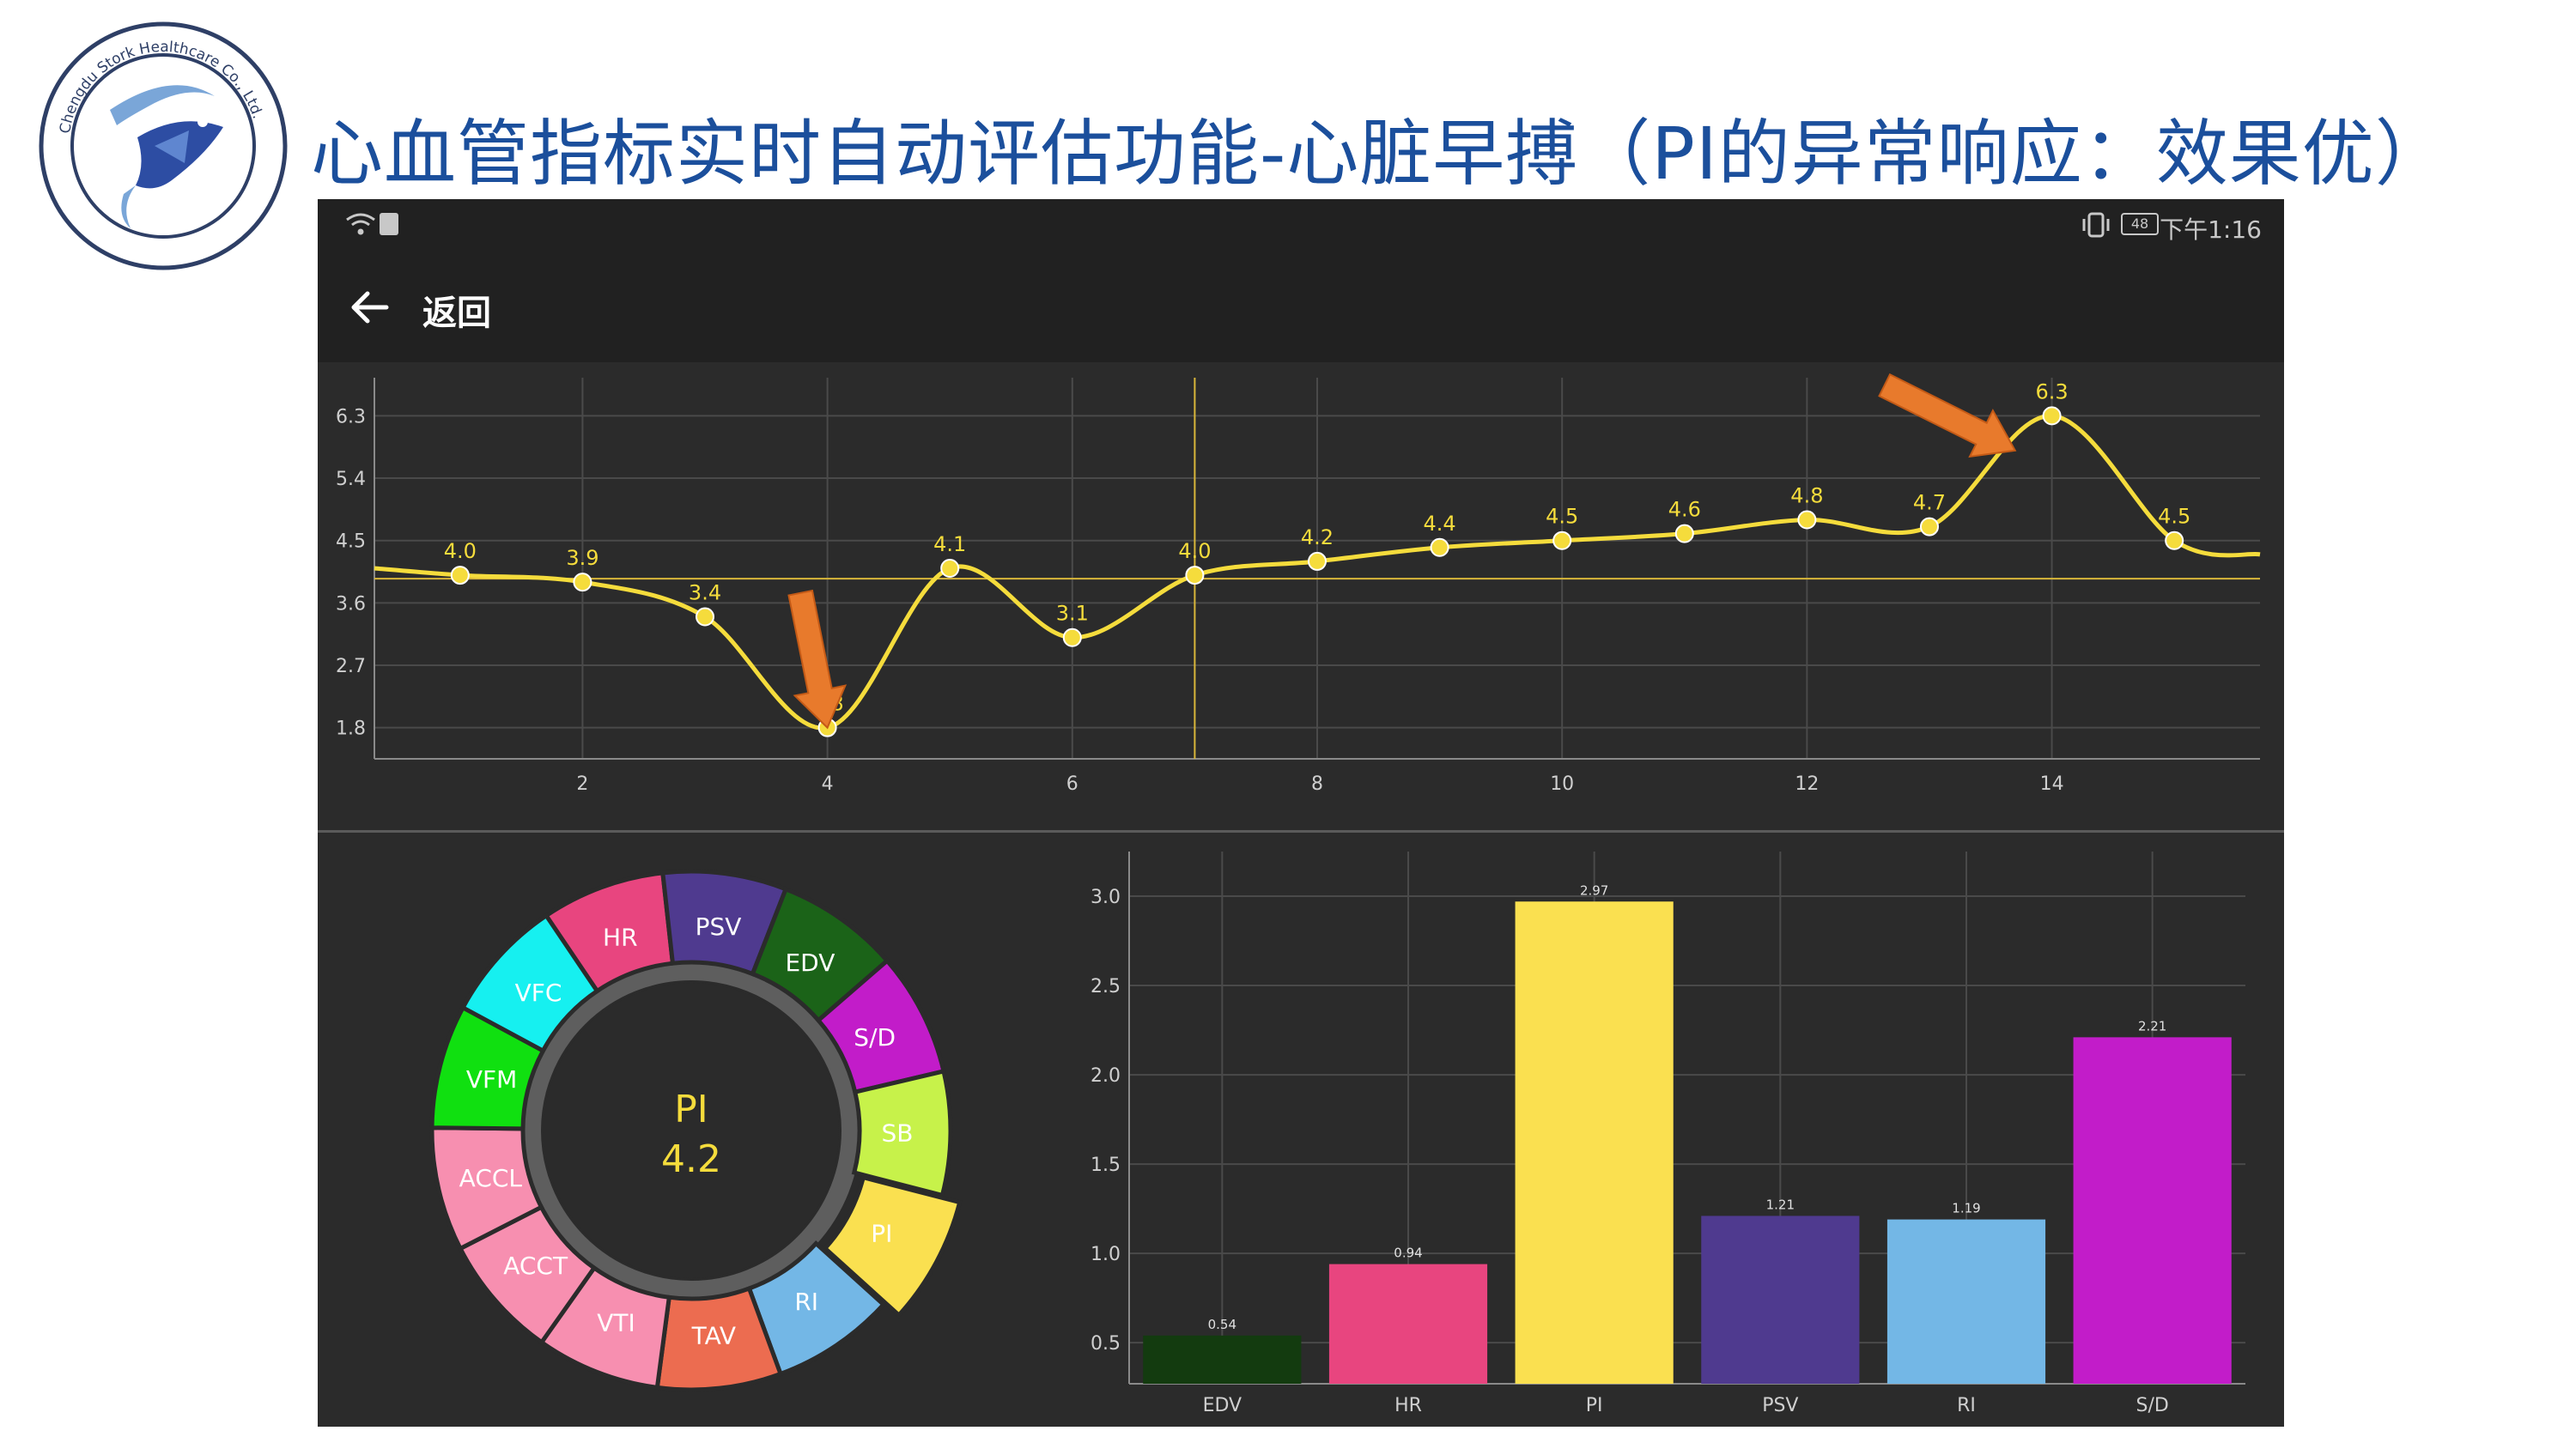  I want to click on y-tick-label: 3.0, so click(1106, 898).